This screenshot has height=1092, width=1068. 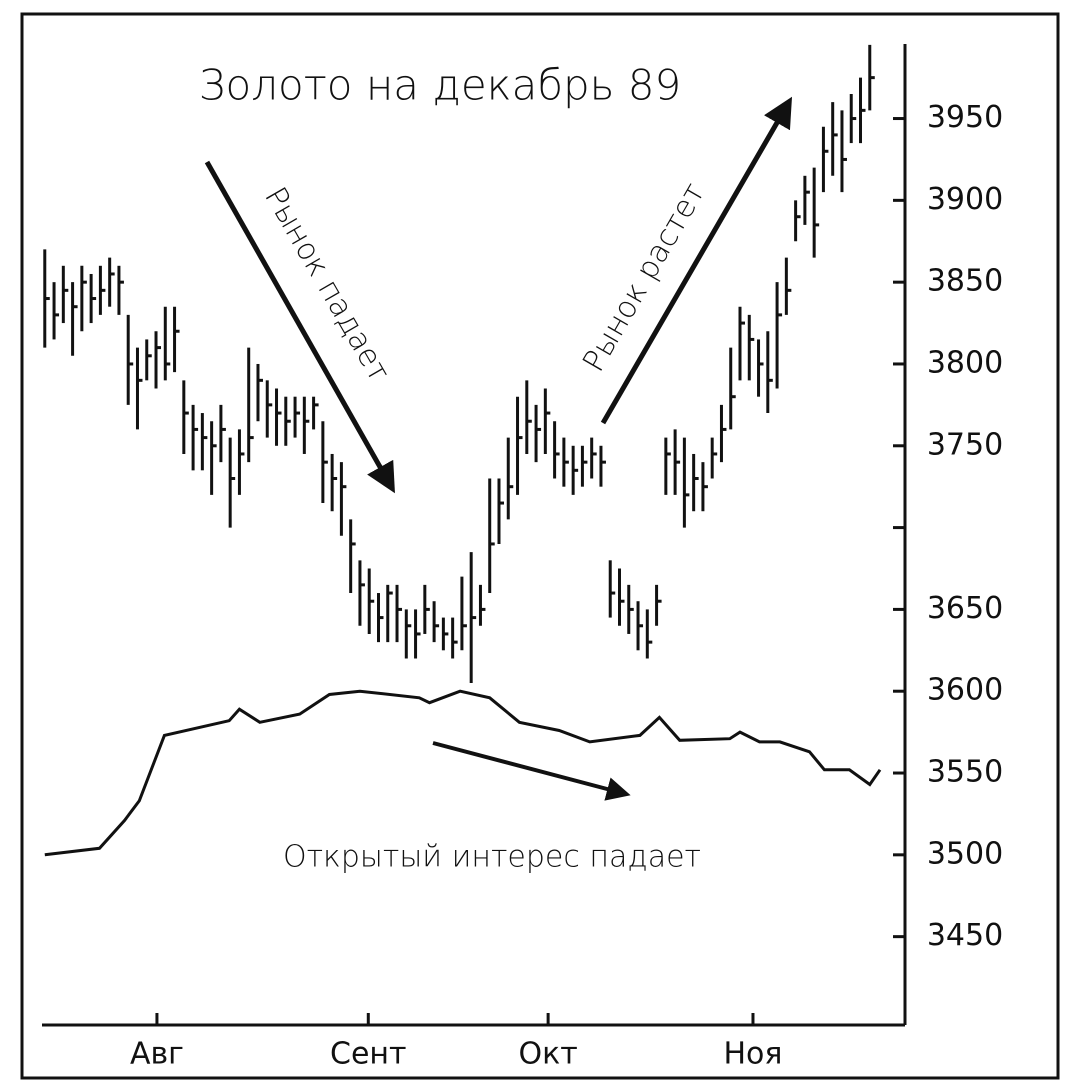 I want to click on x-tick-label: Сент, so click(x=368, y=1054).